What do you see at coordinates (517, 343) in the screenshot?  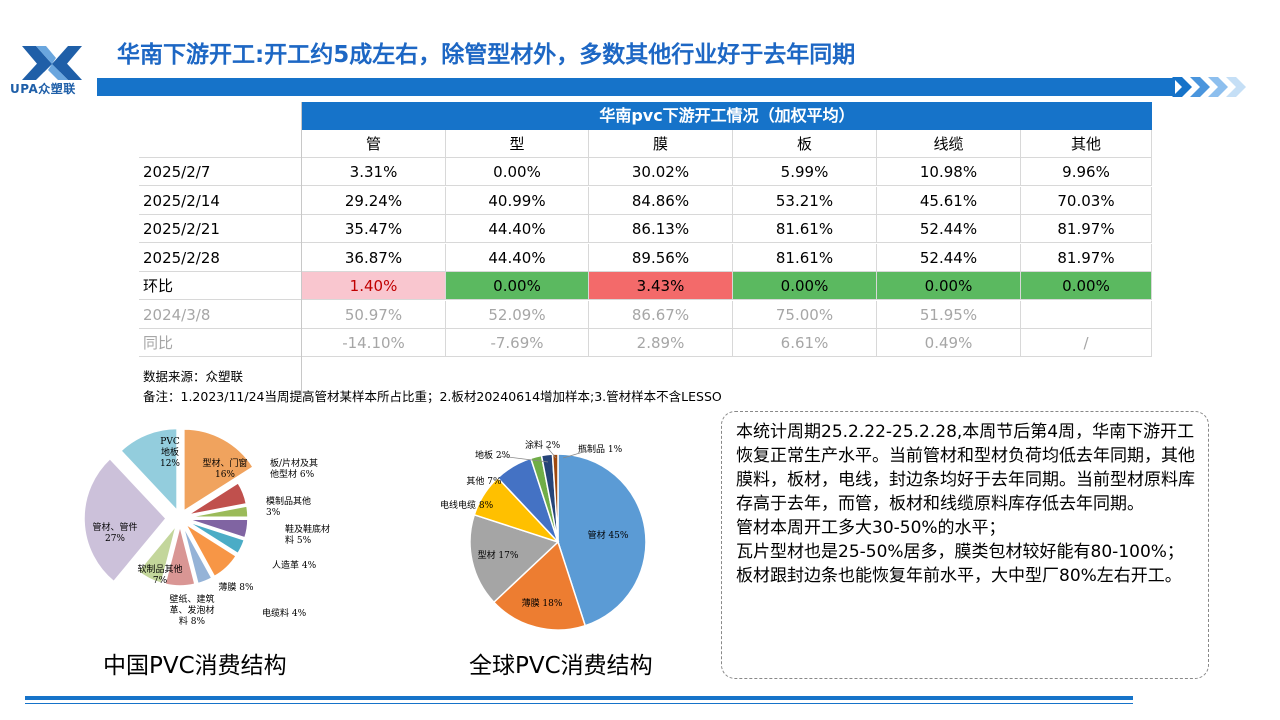 I see `table-cell: -7.69%` at bounding box center [517, 343].